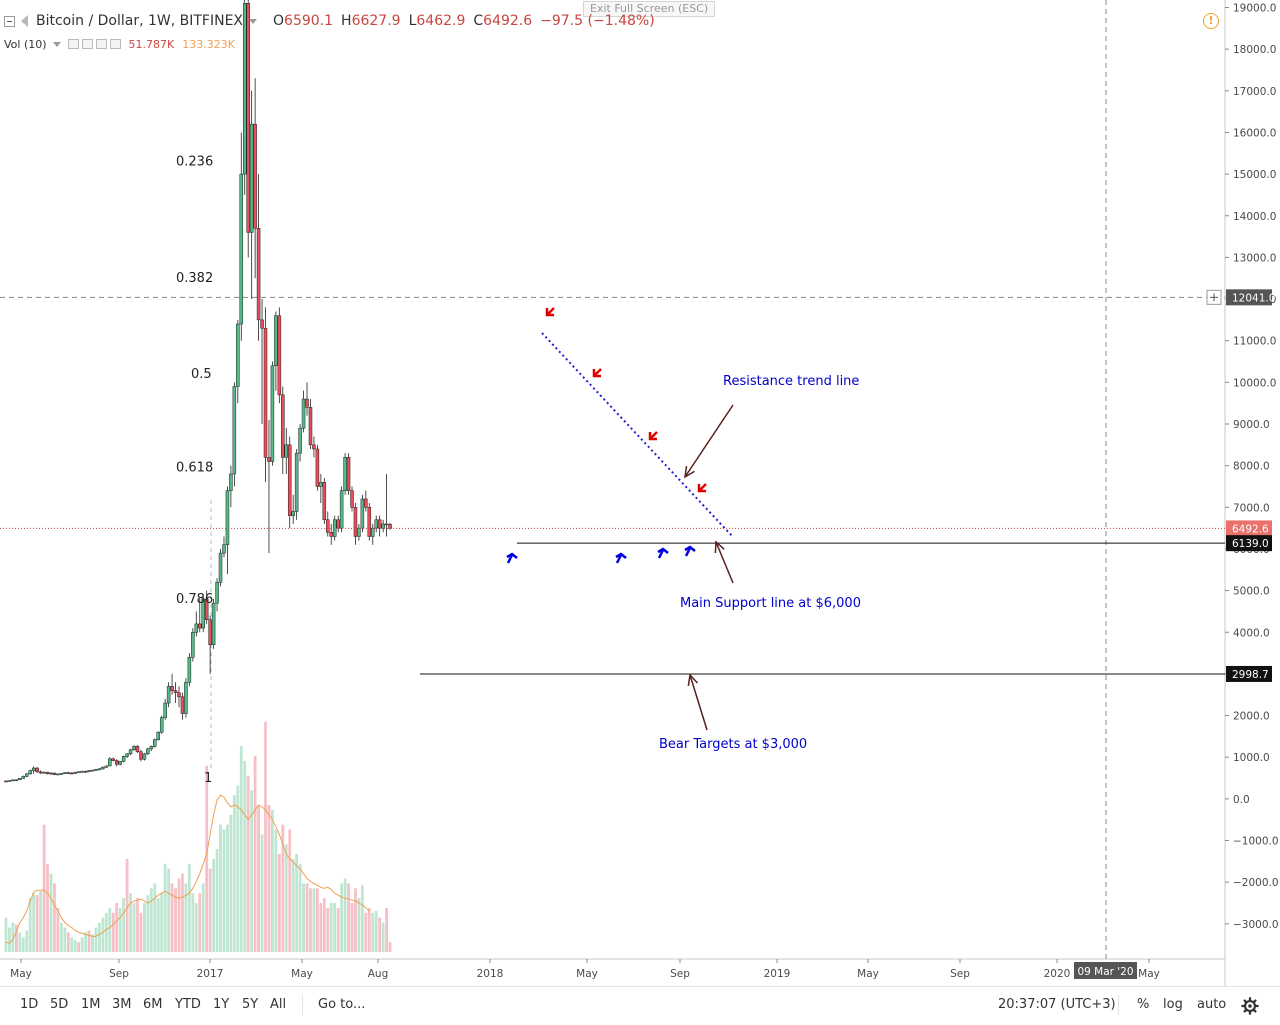  I want to click on fib-level-label: 0.618, so click(194, 468).